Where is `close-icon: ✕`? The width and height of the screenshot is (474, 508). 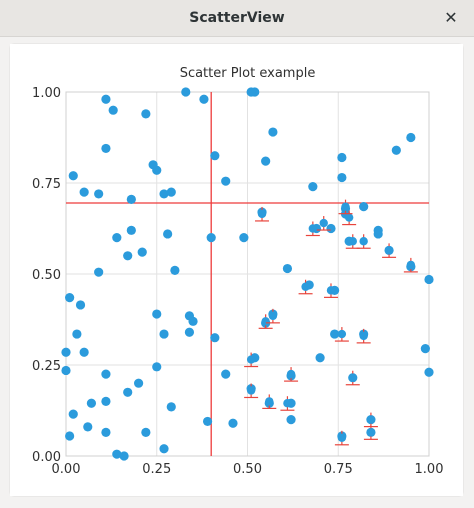 close-icon: ✕ is located at coordinates (451, 17).